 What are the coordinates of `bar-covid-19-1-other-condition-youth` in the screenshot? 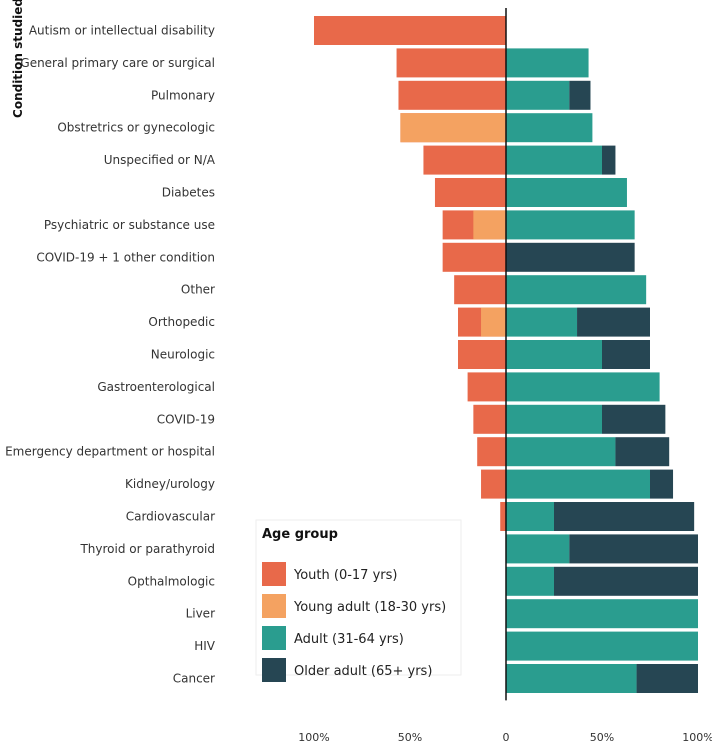 It's located at (474, 257).